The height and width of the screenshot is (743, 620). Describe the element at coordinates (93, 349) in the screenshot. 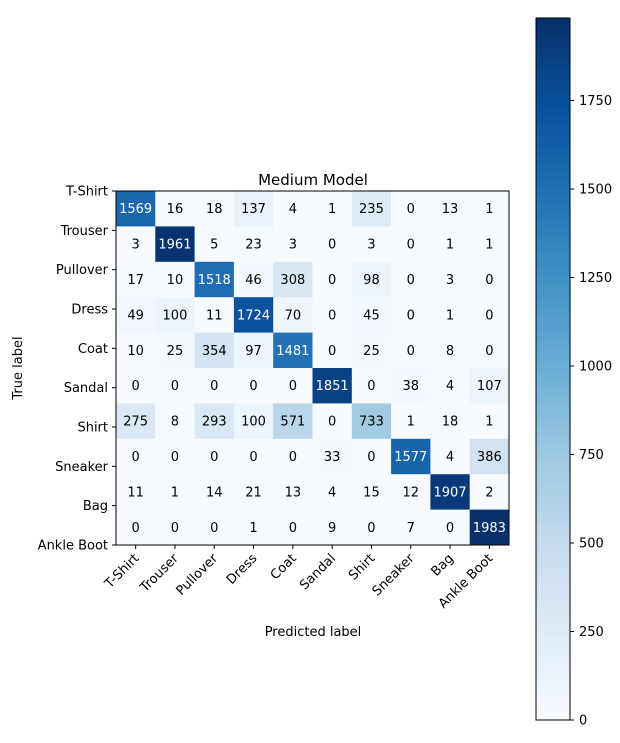

I see `y-tick-label: Coat` at that location.